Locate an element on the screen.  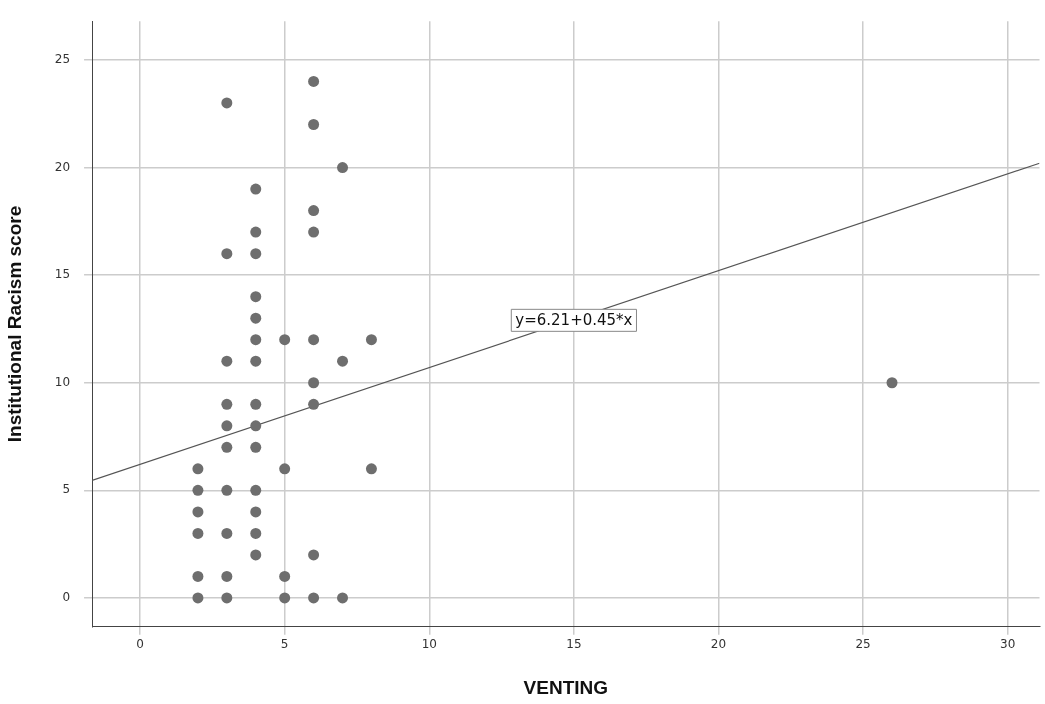
y-tick-label: 20 is located at coordinates (62, 166).